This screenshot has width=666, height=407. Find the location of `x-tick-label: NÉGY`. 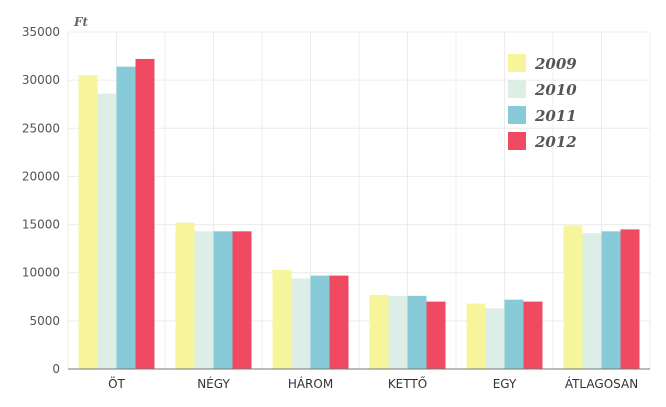

x-tick-label: NÉGY is located at coordinates (213, 383).